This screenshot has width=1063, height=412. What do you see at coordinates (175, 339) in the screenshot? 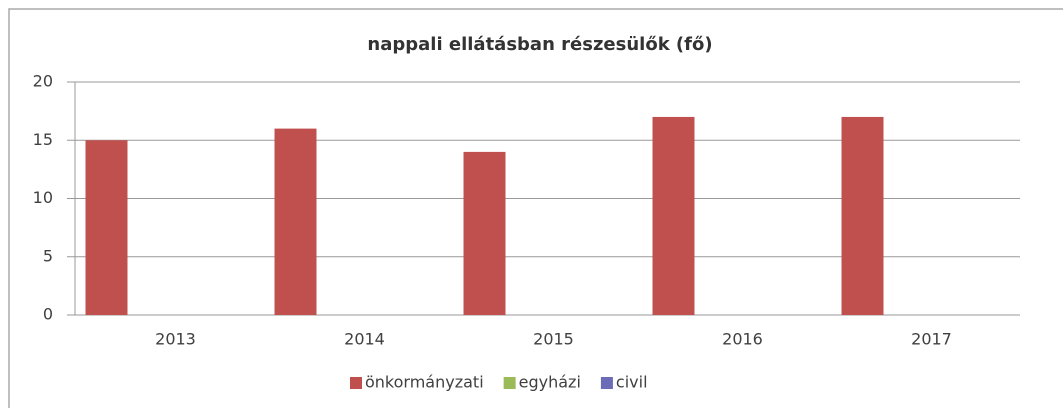
I see `x-tick-label: 2013` at bounding box center [175, 339].